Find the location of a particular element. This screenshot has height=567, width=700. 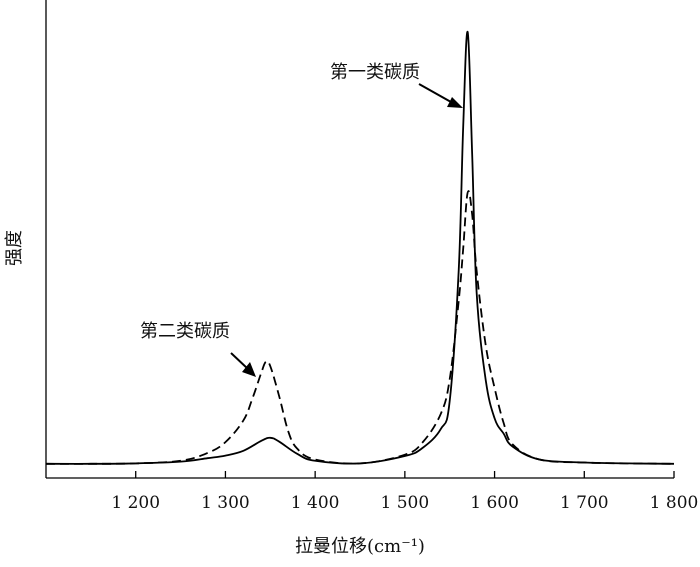

y-axis-title: 强度 is located at coordinates (14, 248).